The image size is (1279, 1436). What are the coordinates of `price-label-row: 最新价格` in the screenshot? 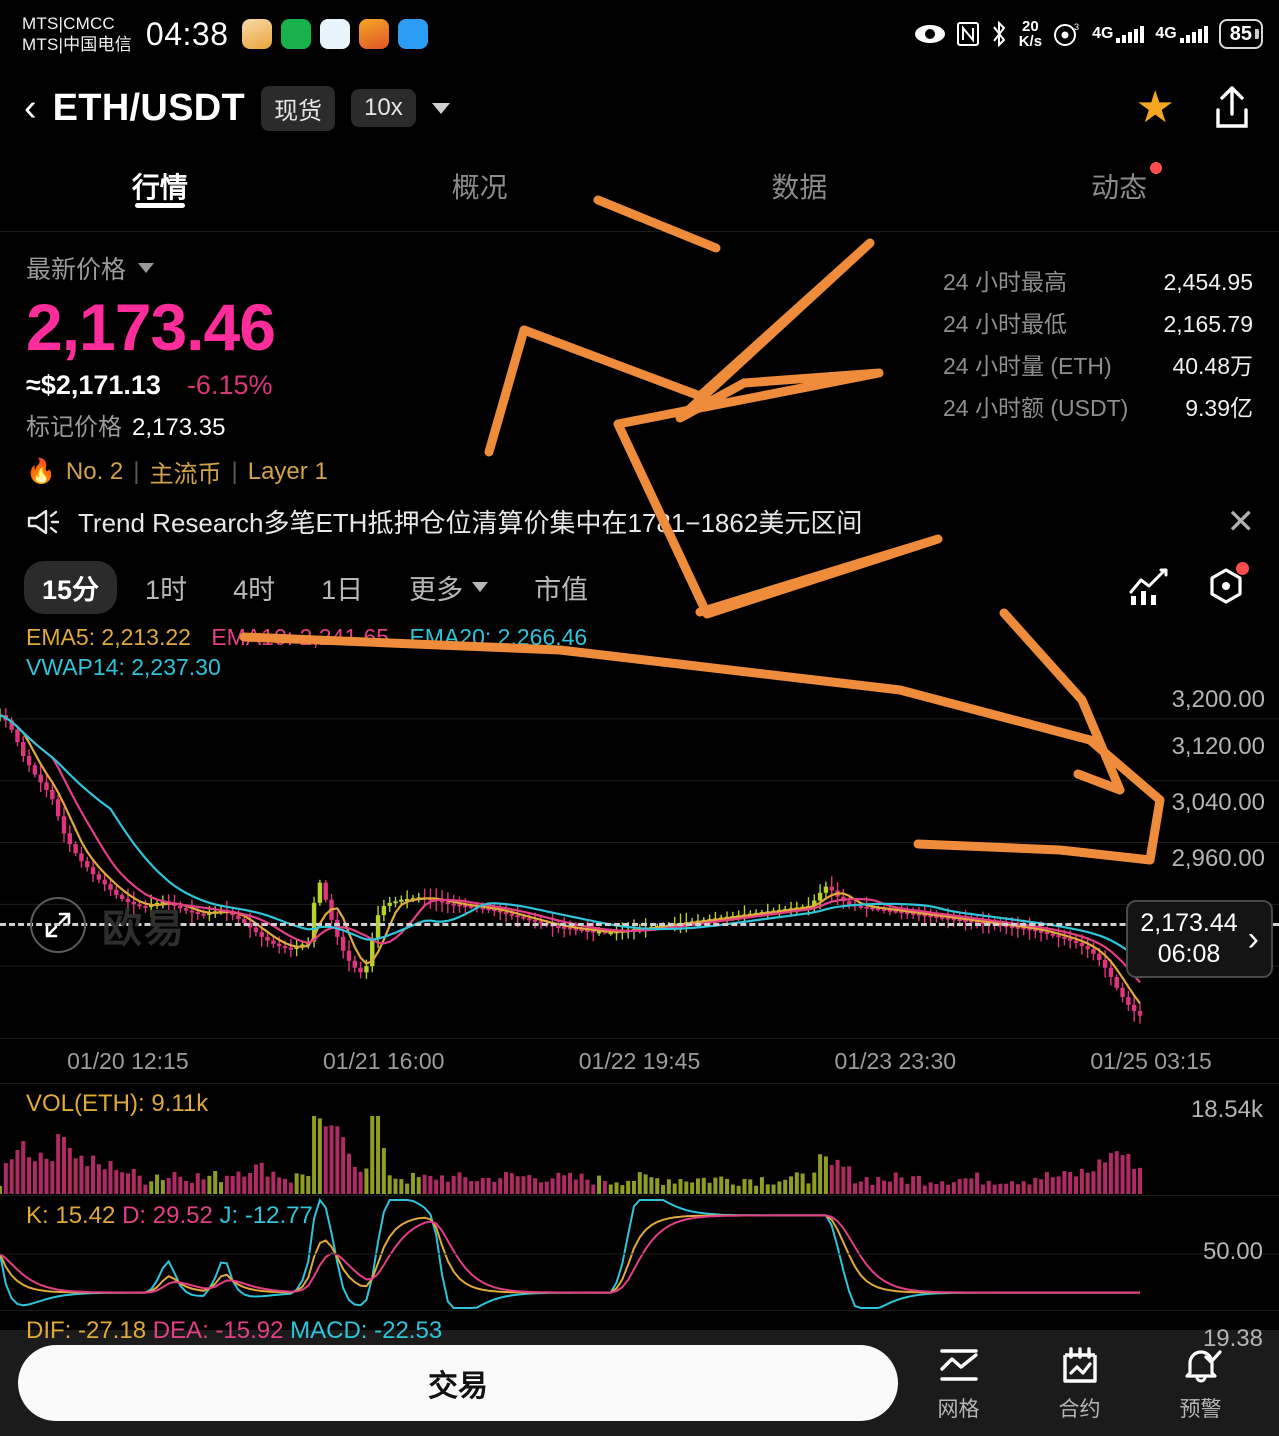 It's located at (346, 268).